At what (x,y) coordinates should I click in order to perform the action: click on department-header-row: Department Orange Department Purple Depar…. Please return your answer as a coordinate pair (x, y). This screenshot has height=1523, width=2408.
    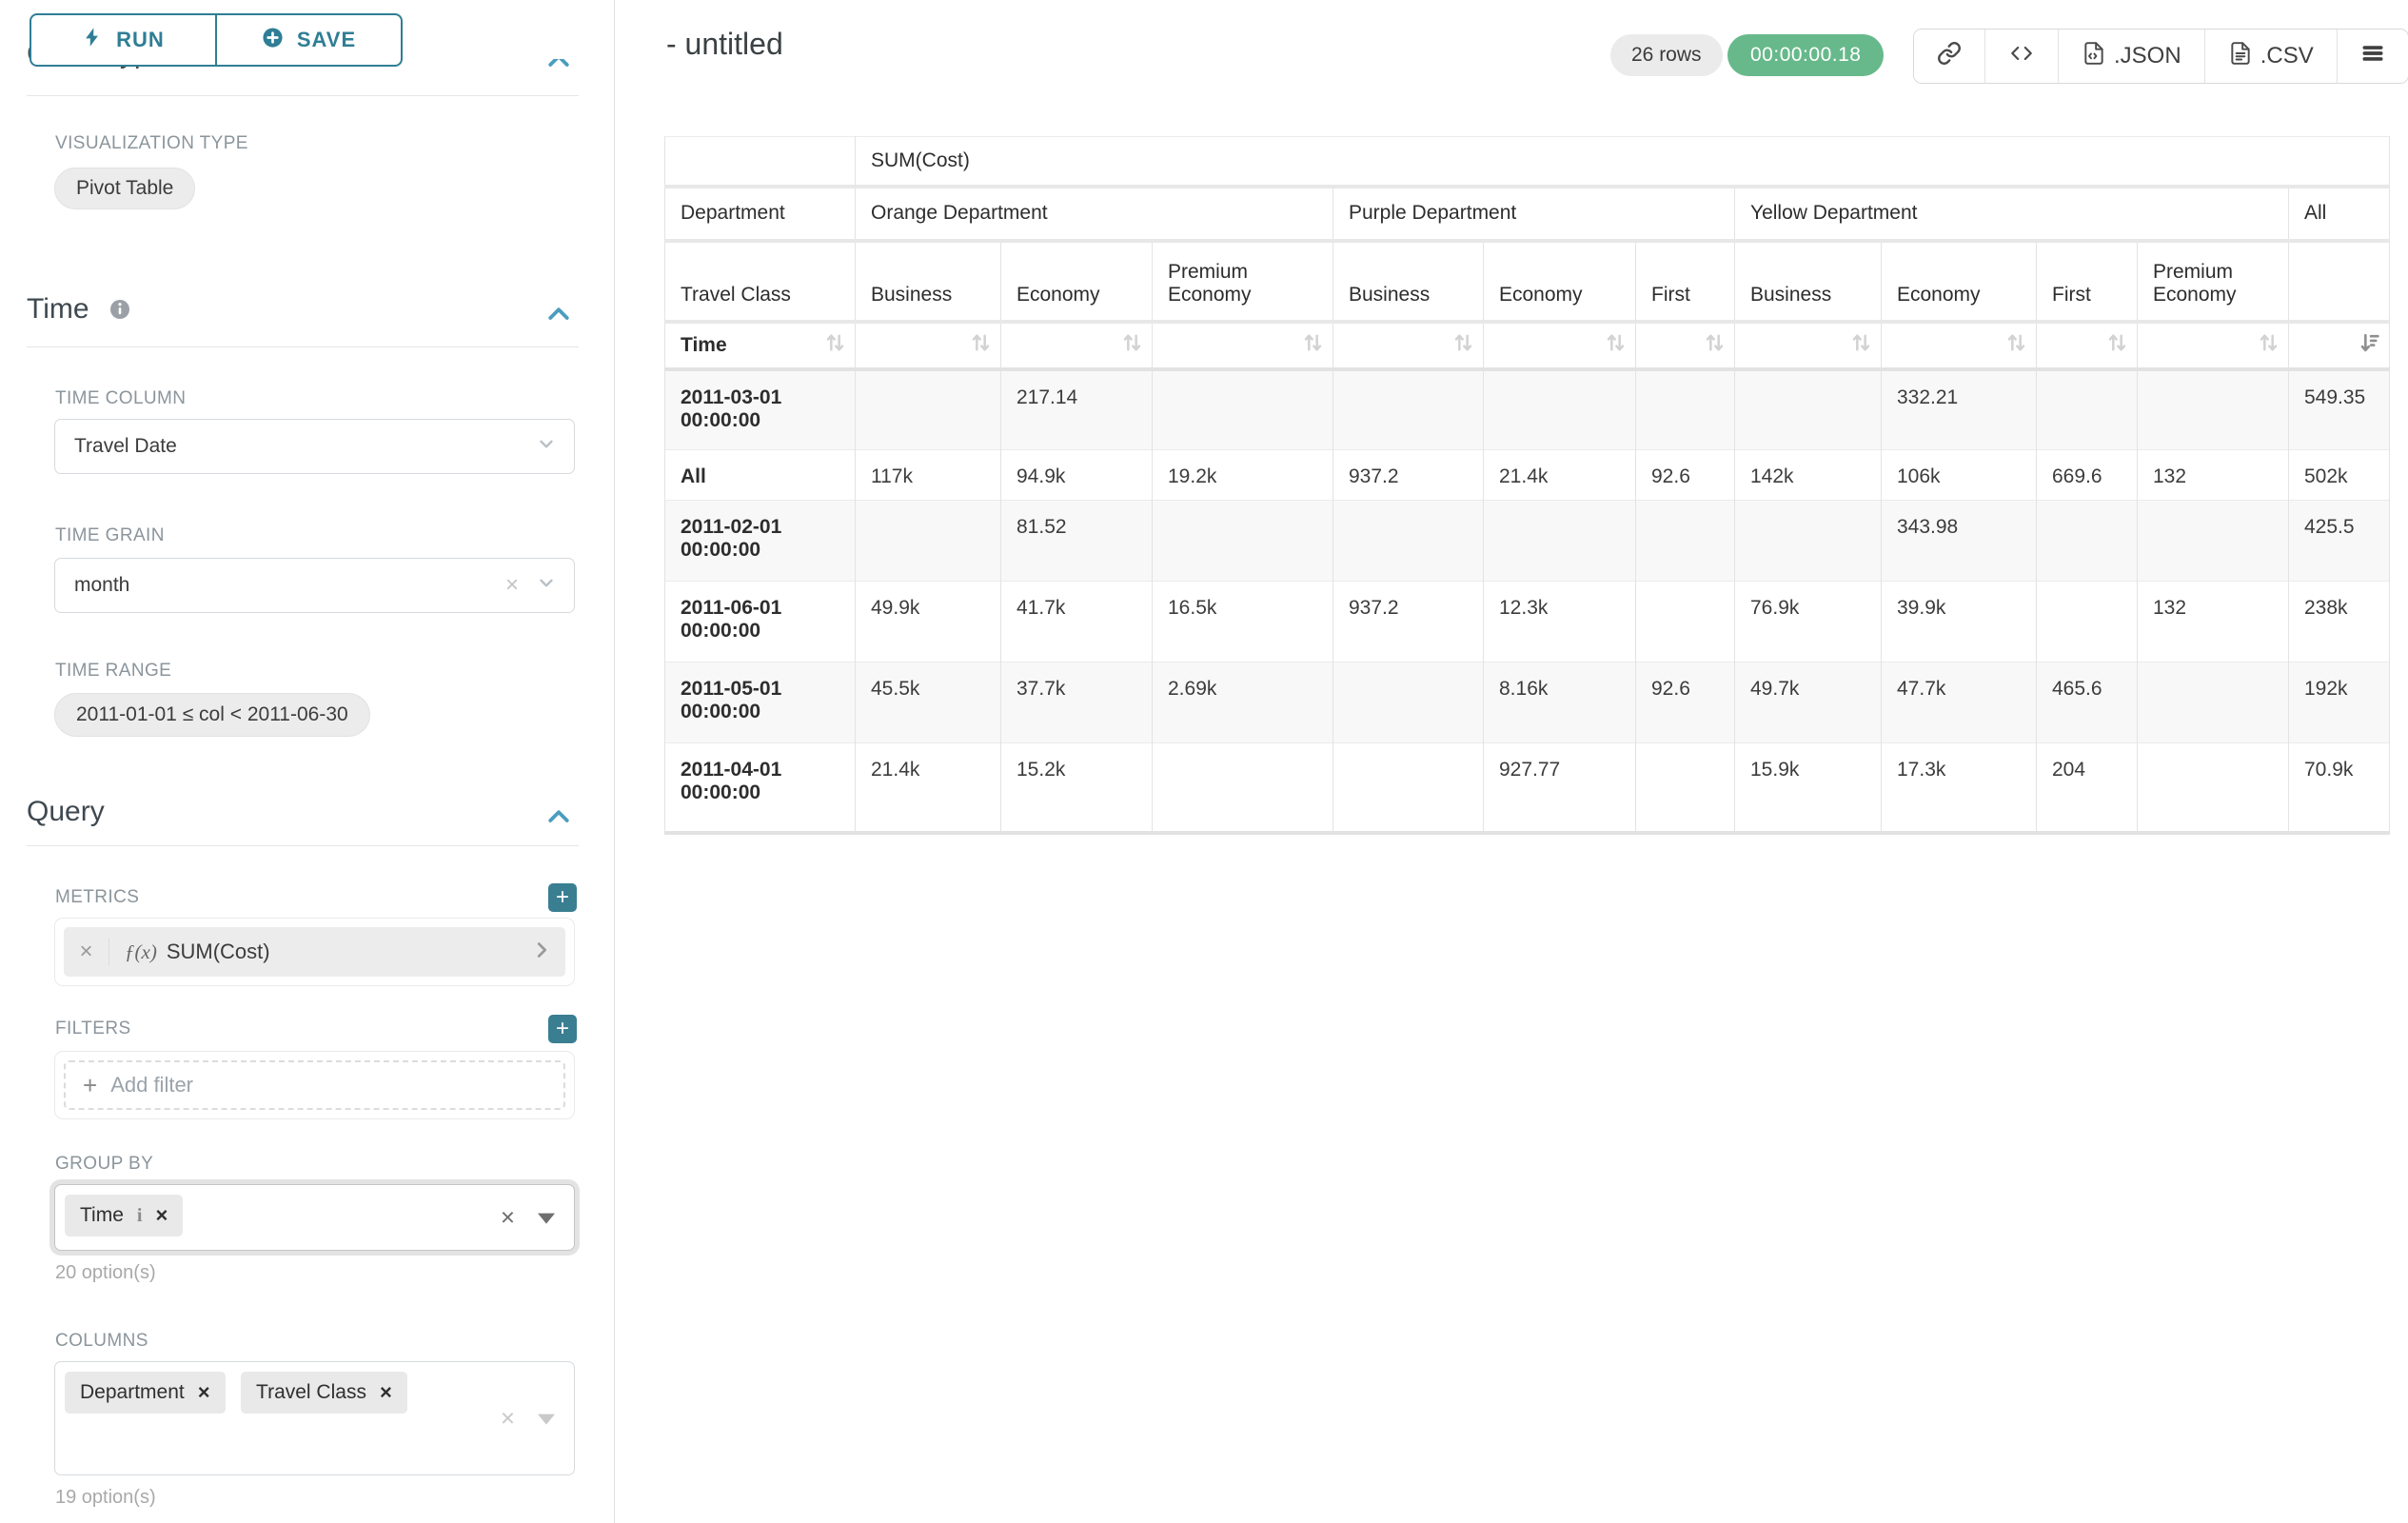
    Looking at the image, I should click on (1527, 214).